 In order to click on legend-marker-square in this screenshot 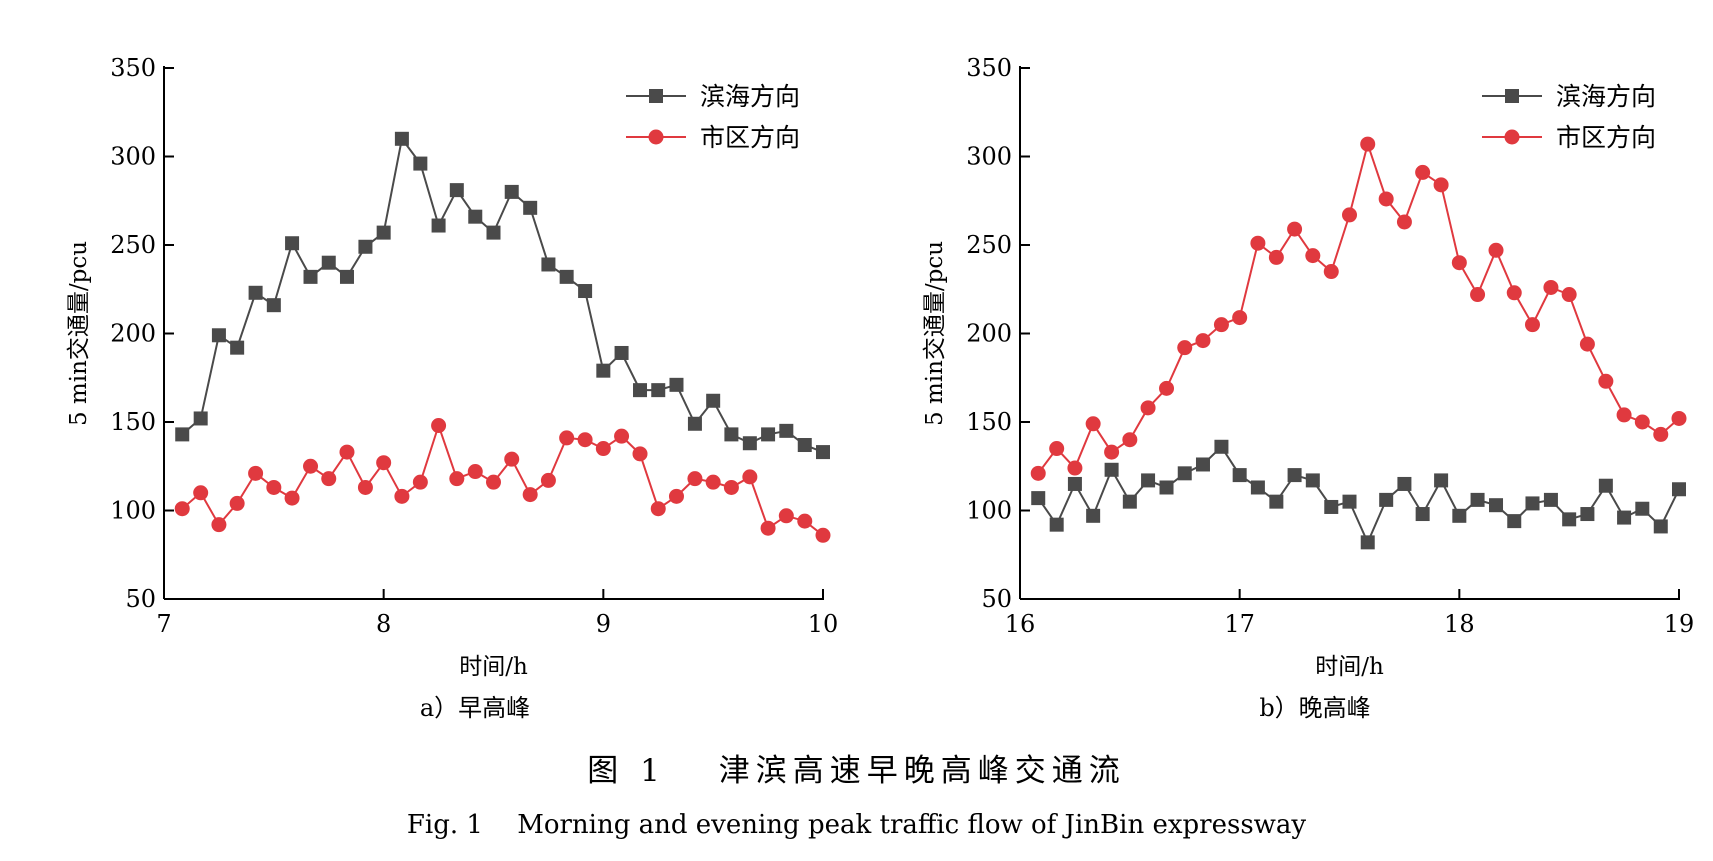, I will do `click(656, 96)`.